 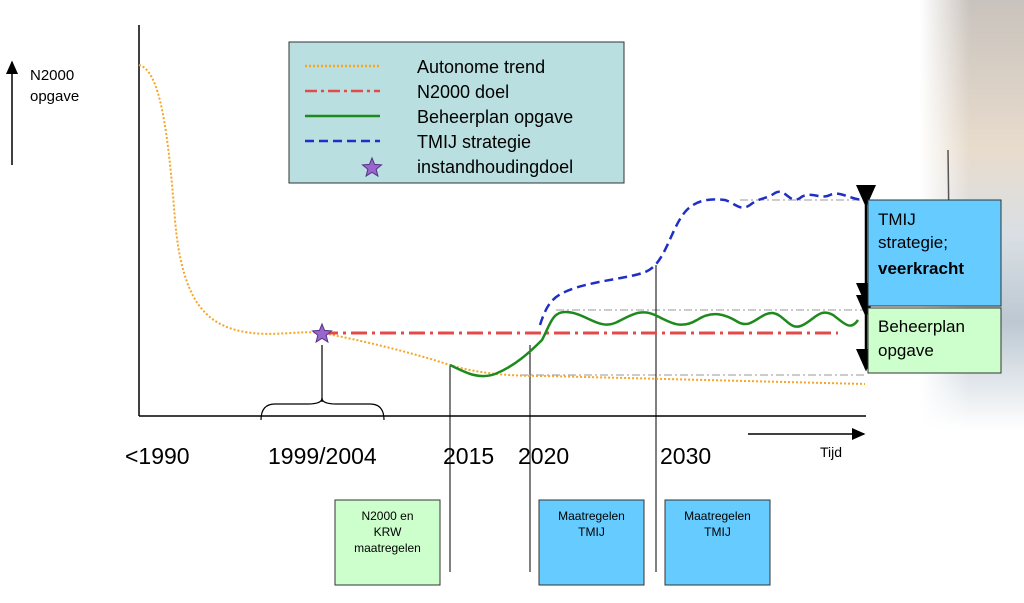 I want to click on box-text: opgave, so click(x=906, y=350).